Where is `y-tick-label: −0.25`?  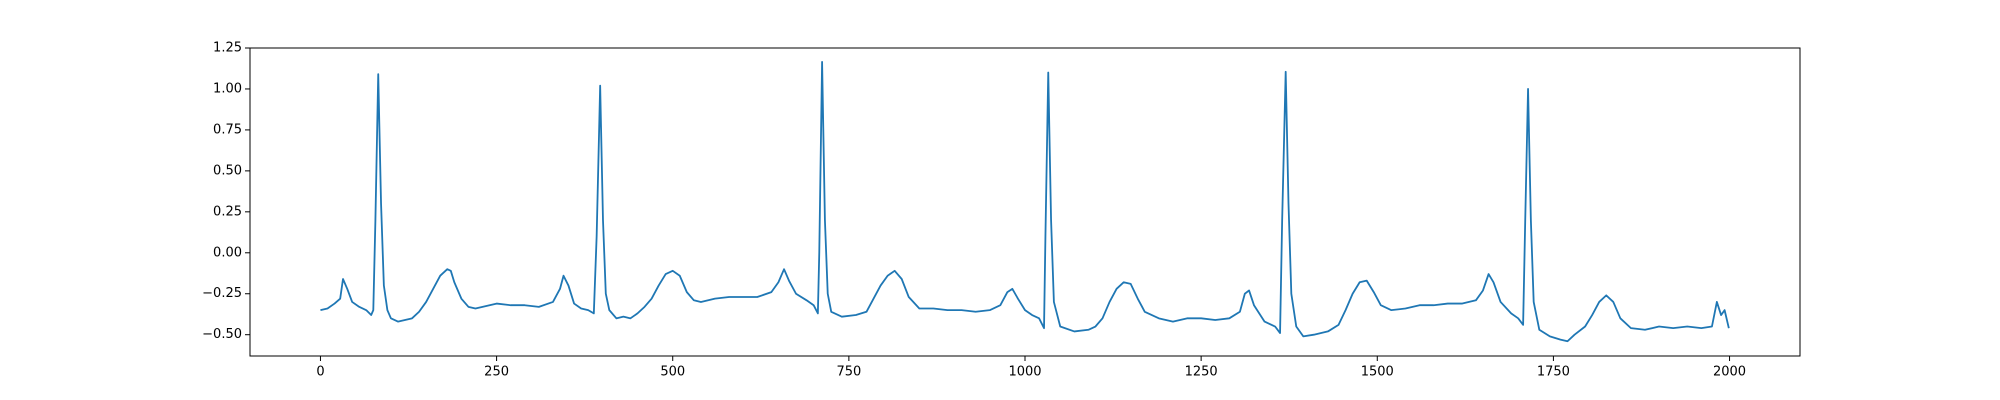
y-tick-label: −0.25 is located at coordinates (222, 293).